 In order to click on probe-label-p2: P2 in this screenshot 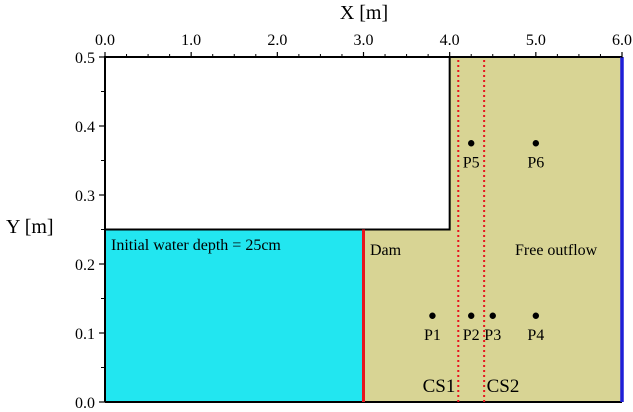, I will do `click(471, 335)`.